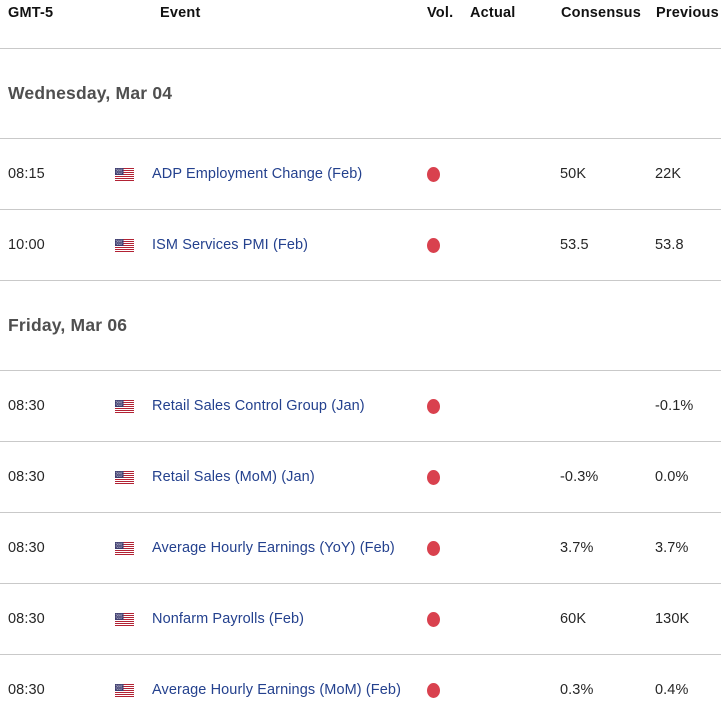 The width and height of the screenshot is (721, 711). Describe the element at coordinates (601, 13) in the screenshot. I see `column-header-consensus: Consensus` at that location.